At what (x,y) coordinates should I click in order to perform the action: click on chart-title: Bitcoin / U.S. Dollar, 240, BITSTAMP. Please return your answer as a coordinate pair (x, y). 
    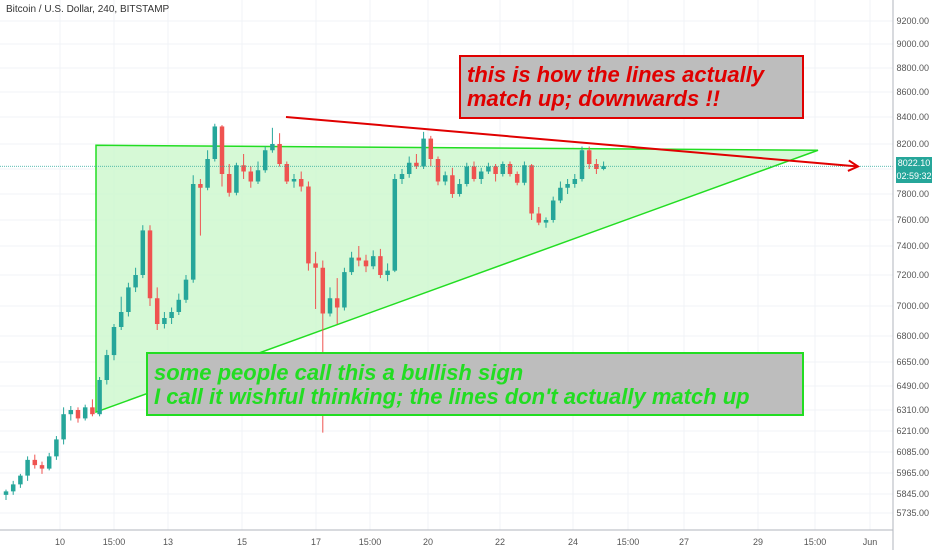
    Looking at the image, I should click on (88, 9).